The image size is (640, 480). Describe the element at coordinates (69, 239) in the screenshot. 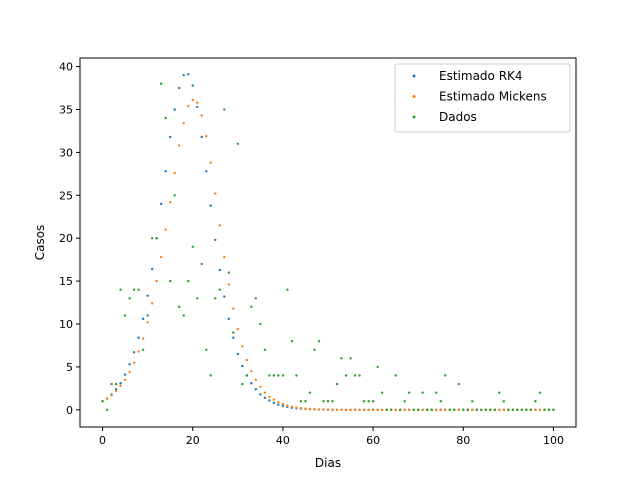

I see `y-axis-ticks: 0 5 10 15 20 25 30 35 40` at that location.